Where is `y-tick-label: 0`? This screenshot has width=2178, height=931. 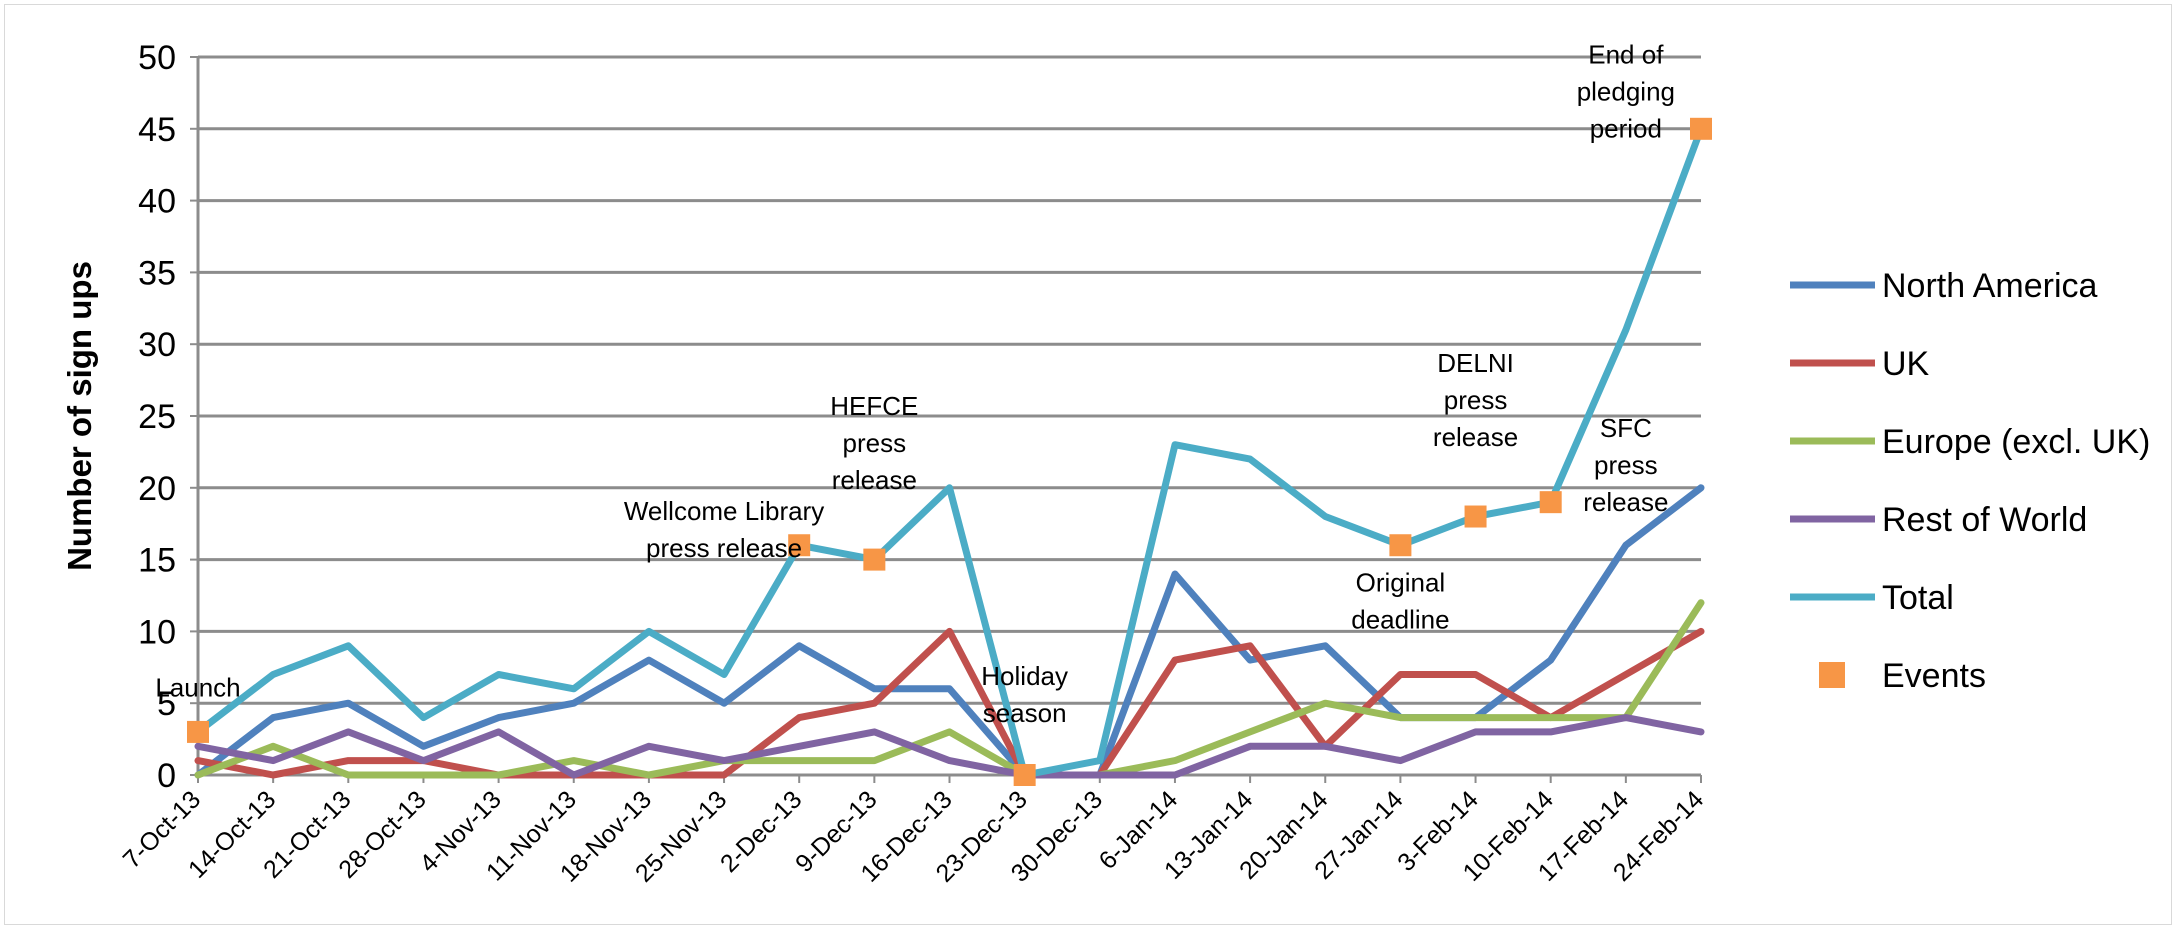
y-tick-label: 0 is located at coordinates (166, 776).